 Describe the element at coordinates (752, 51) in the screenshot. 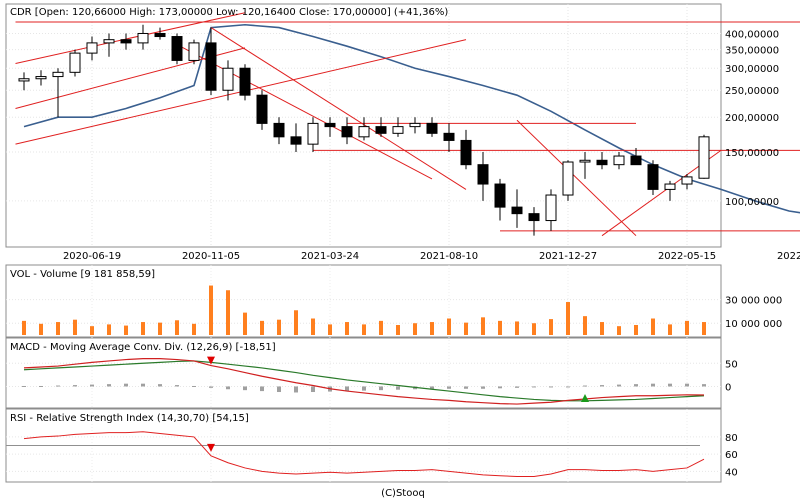

I see `price-y-tick: 350,00000` at that location.